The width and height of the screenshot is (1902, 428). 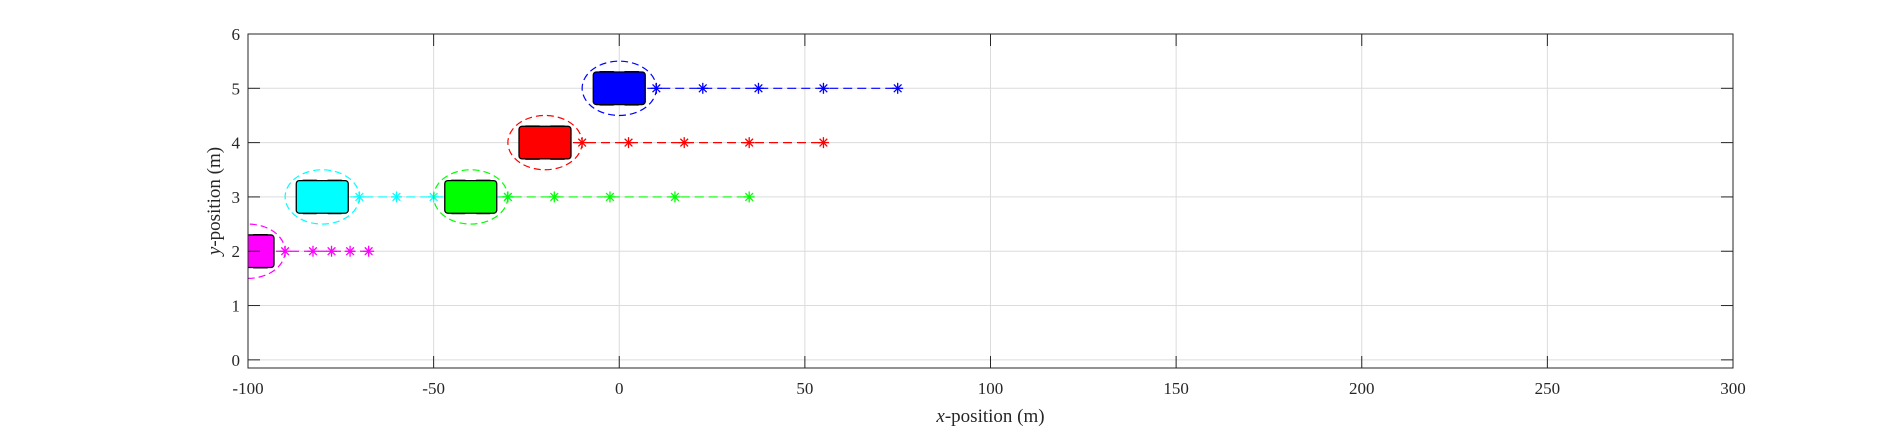 I want to click on x-tick-label: -100, so click(x=247, y=388).